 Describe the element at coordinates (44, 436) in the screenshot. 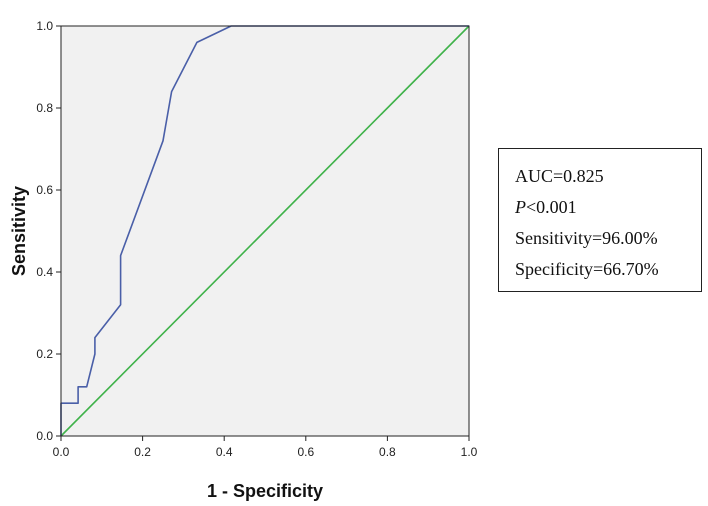

I see `y-tick-label: 0.0` at that location.